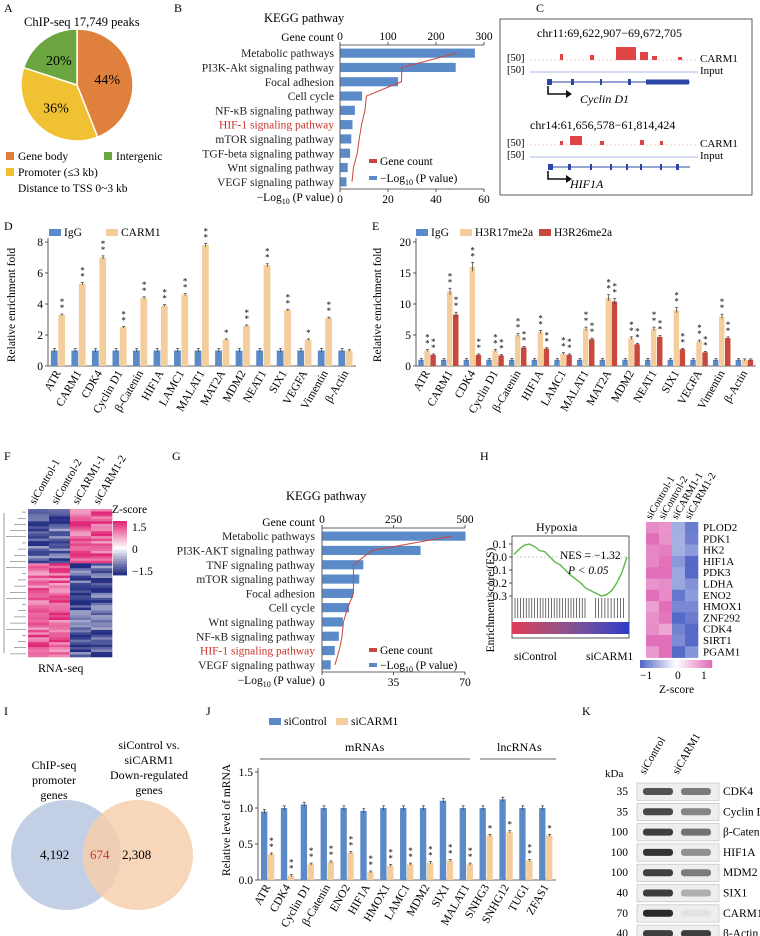 This screenshot has height=936, width=760. I want to click on pathway-label: Wnt signaling pathway, so click(280, 169).